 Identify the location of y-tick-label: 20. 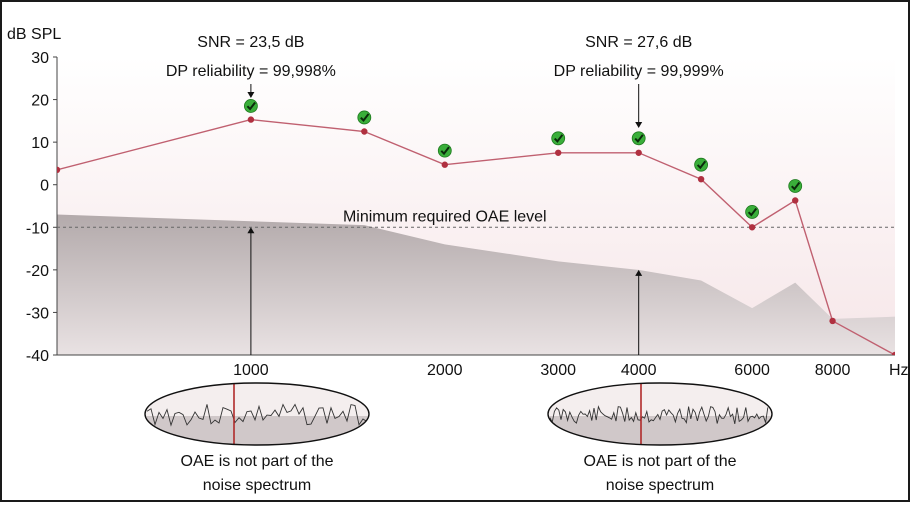
(40, 101).